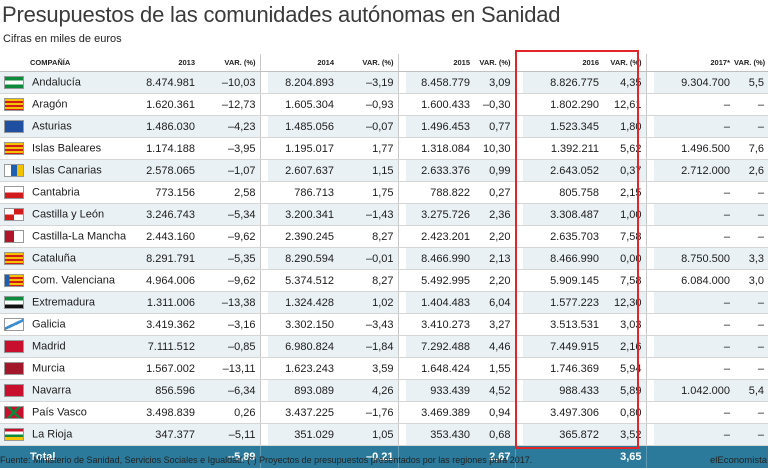 The width and height of the screenshot is (770, 470). Describe the element at coordinates (229, 346) in the screenshot. I see `table-cell: –0,85` at that location.